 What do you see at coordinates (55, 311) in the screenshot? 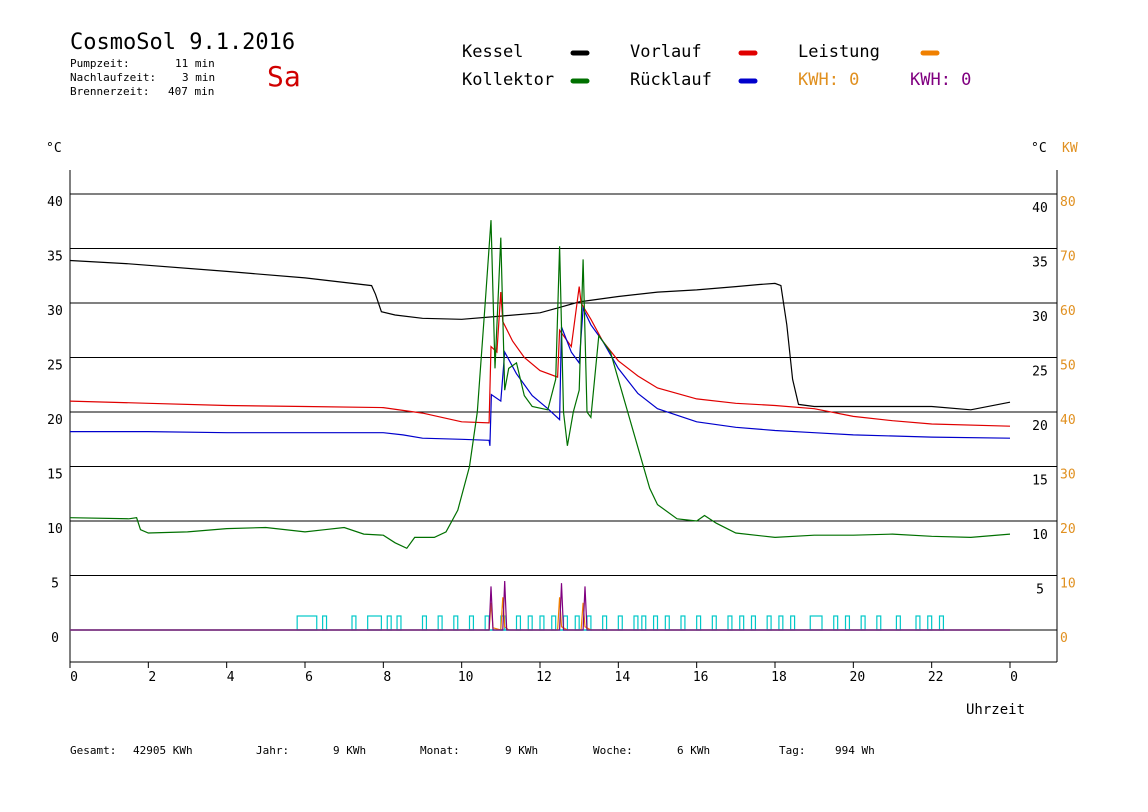
I see `y-tick-label-left: 30` at bounding box center [55, 311].